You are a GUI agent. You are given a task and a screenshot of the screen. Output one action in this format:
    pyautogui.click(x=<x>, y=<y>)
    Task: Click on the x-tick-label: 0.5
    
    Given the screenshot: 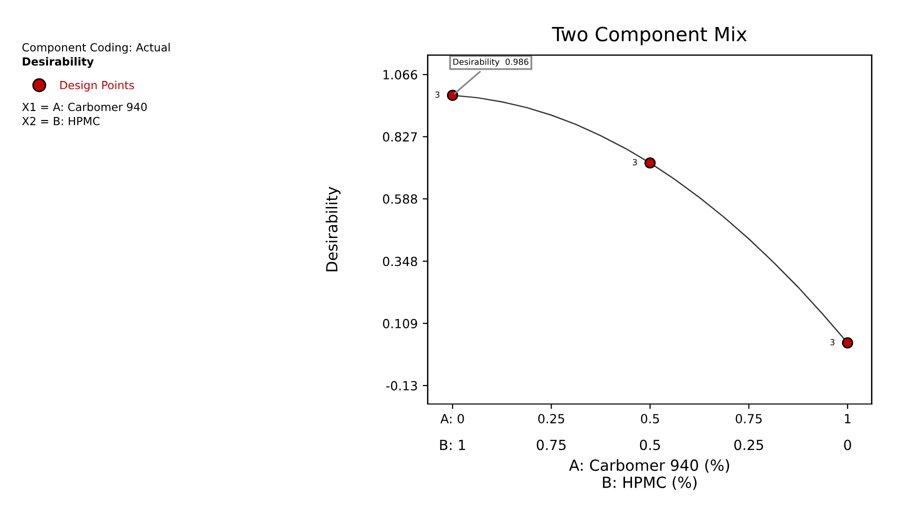 What is the action you would take?
    pyautogui.click(x=649, y=419)
    